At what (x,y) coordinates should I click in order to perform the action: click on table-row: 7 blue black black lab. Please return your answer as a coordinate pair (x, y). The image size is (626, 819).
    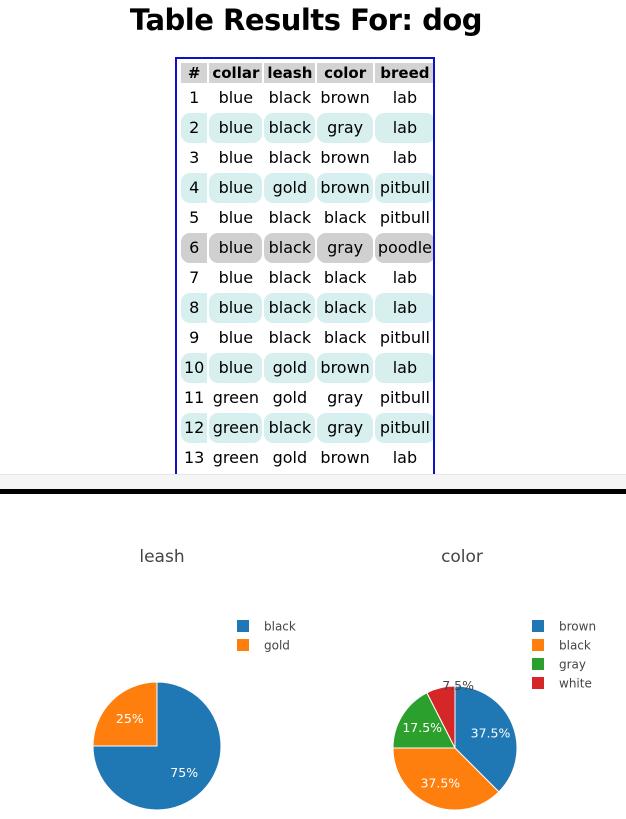
    Looking at the image, I should click on (307, 278).